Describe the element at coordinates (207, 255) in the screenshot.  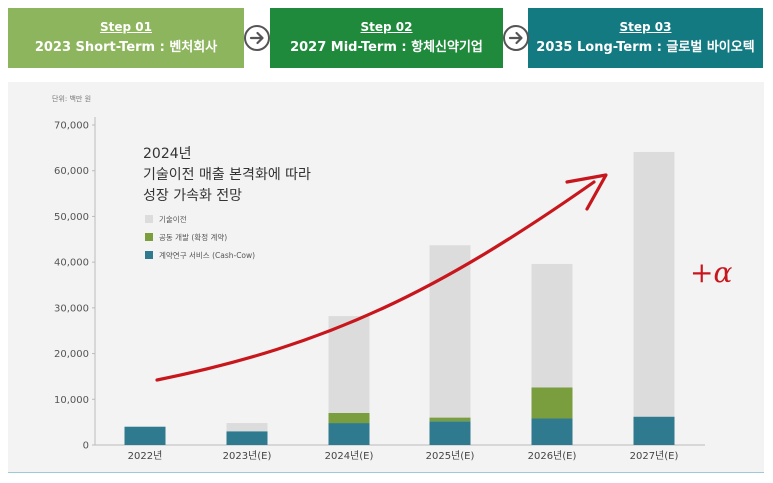
I see `legend-label: 계약연구 서비스 (Cash-Cow)` at that location.